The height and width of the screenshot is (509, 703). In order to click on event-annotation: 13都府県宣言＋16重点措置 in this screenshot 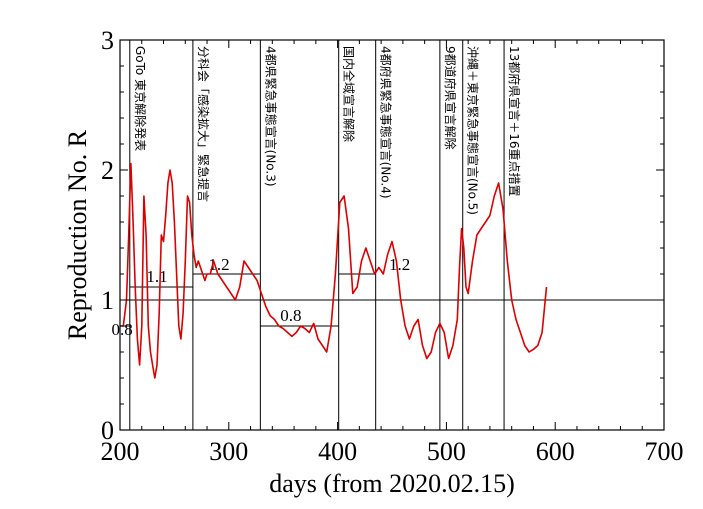, I will do `click(514, 121)`.